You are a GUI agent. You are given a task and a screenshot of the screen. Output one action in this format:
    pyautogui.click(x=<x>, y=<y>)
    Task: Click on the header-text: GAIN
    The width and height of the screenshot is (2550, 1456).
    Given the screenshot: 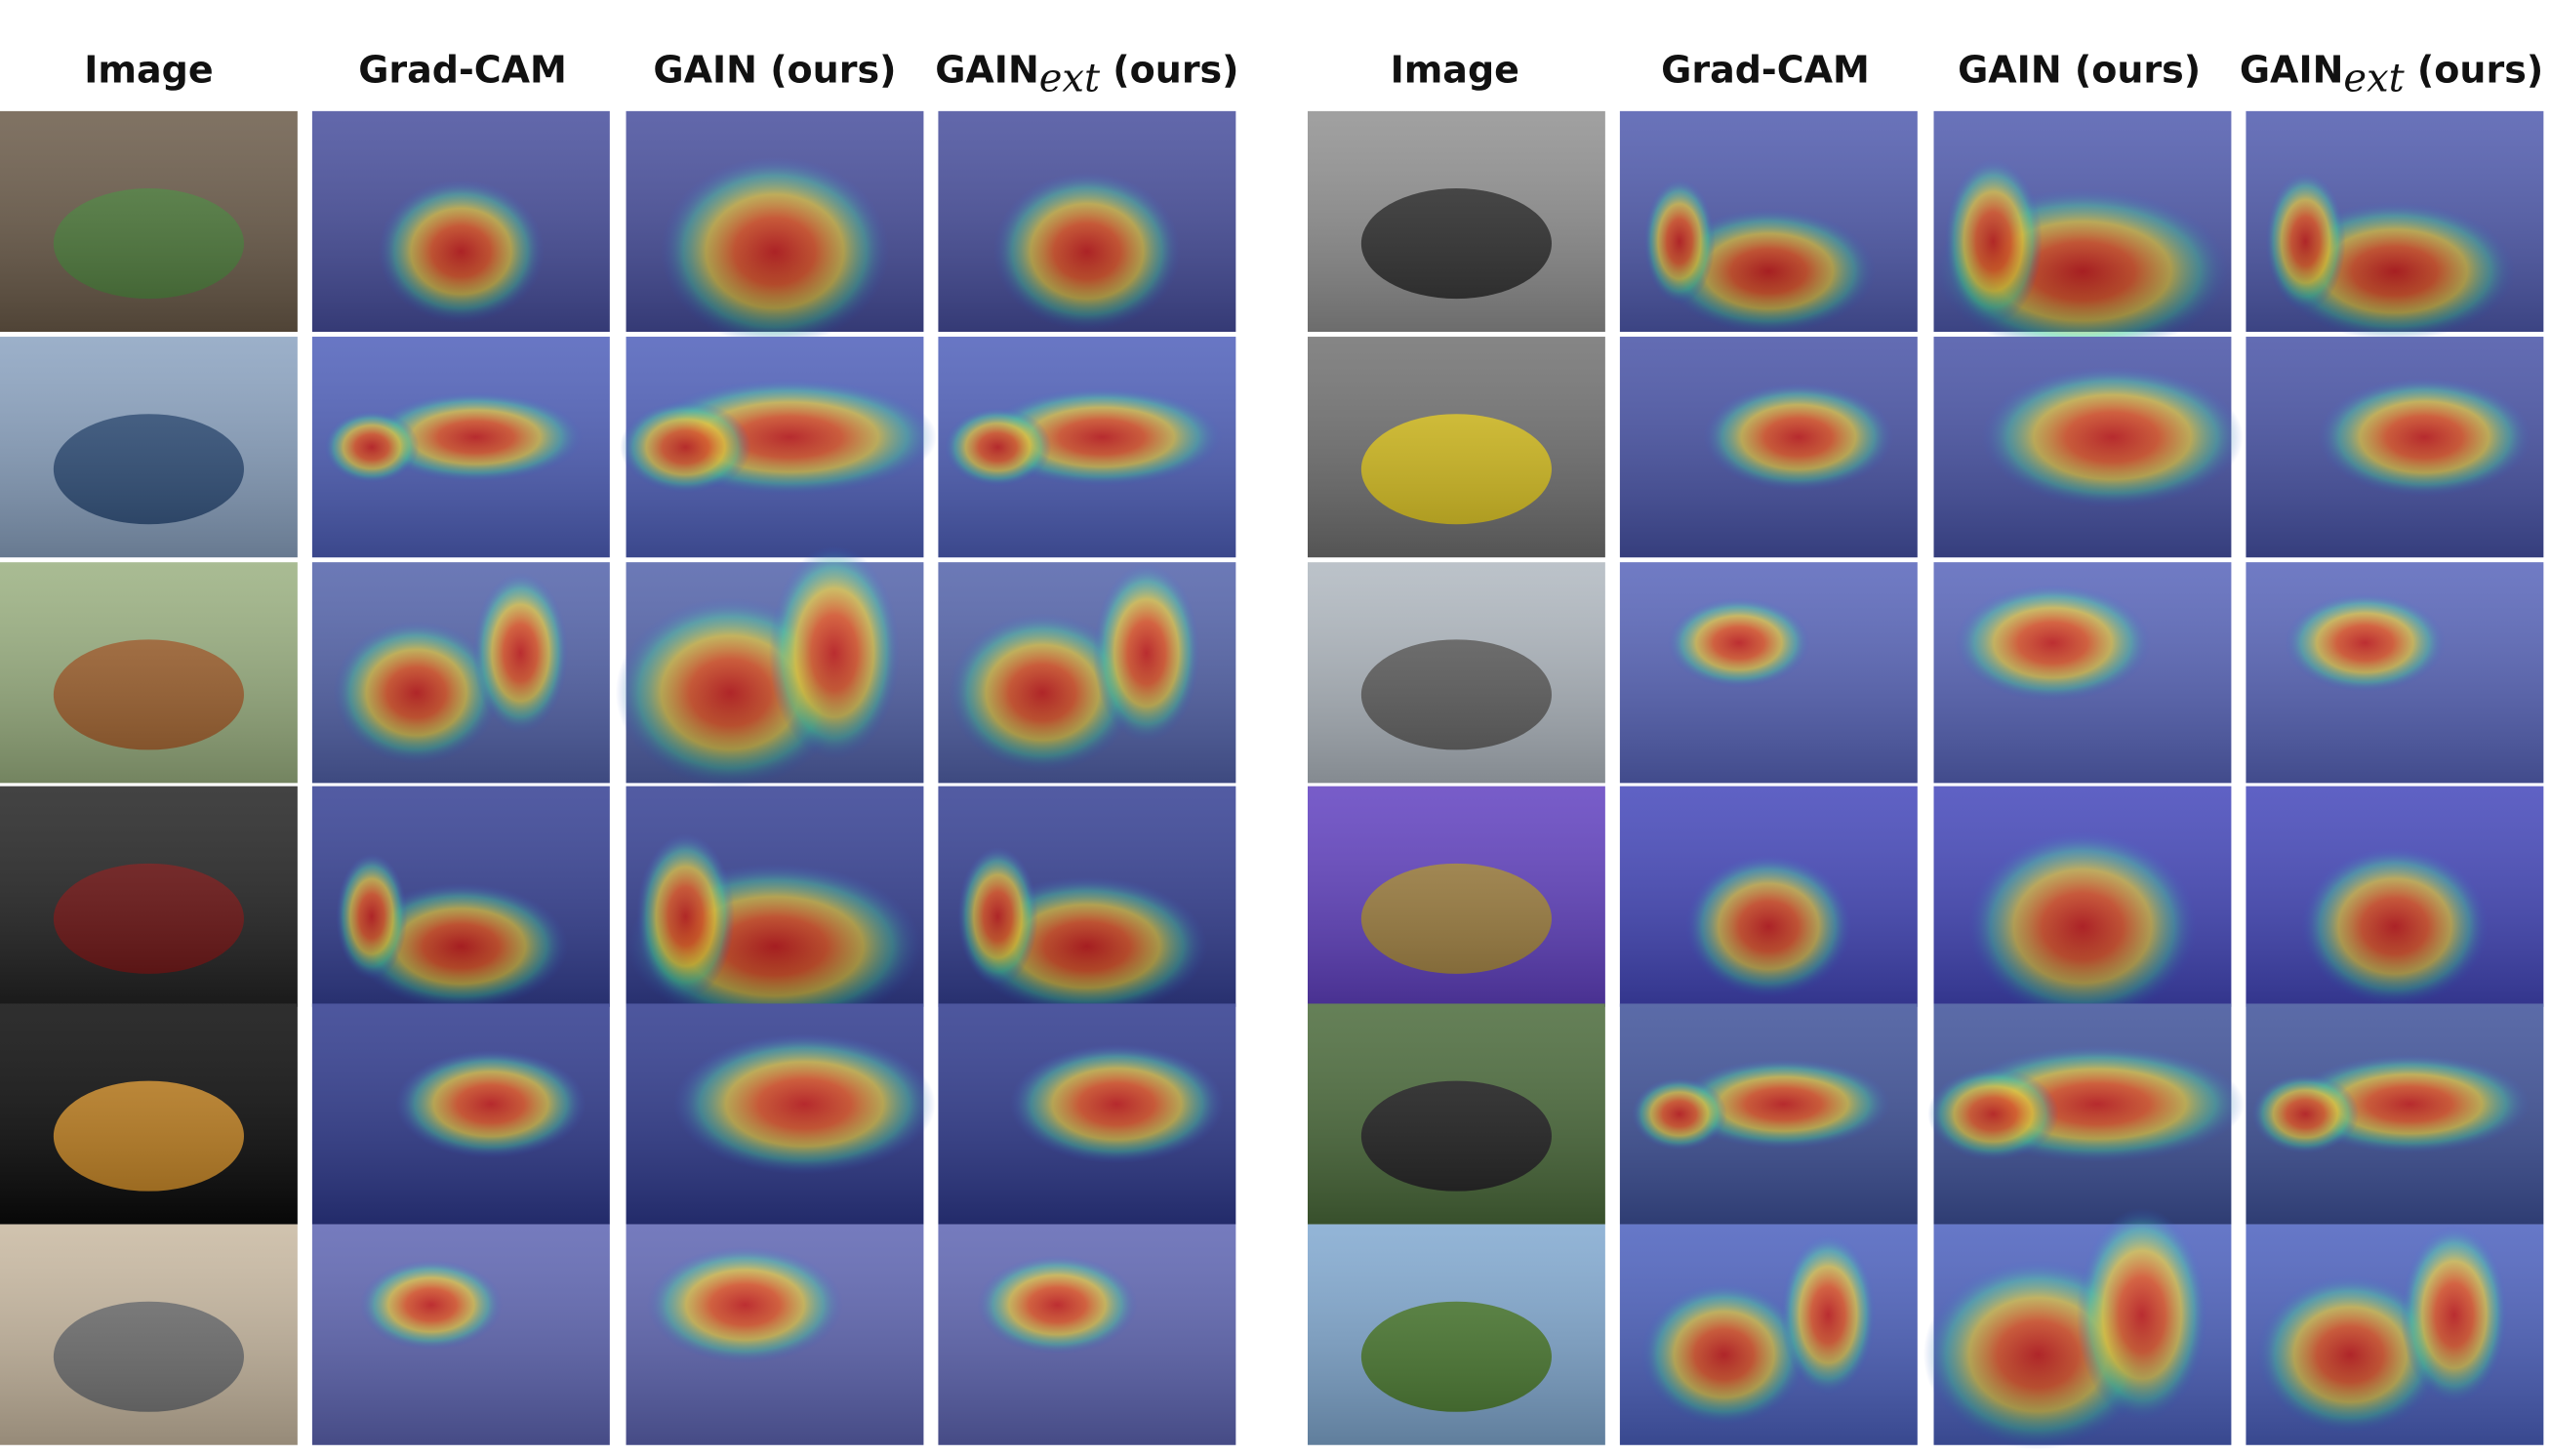 What is the action you would take?
    pyautogui.click(x=2292, y=69)
    